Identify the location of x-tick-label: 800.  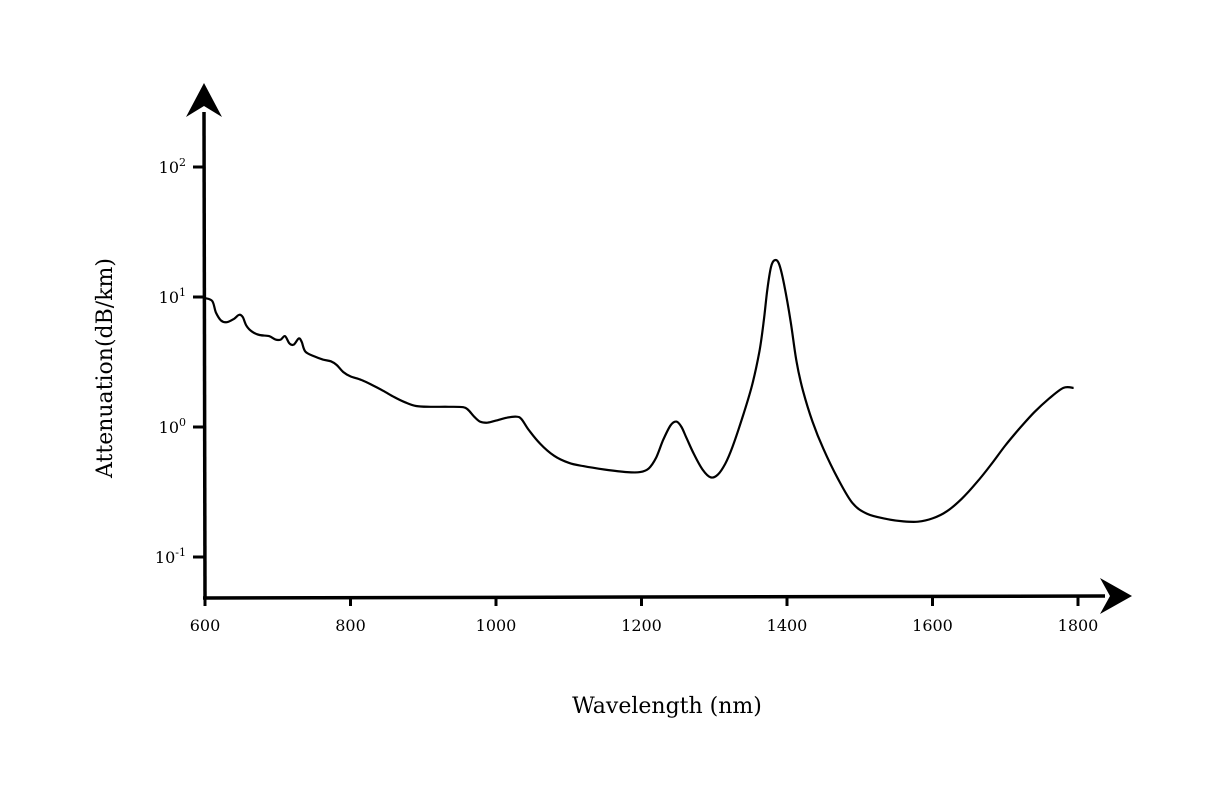
(350, 625).